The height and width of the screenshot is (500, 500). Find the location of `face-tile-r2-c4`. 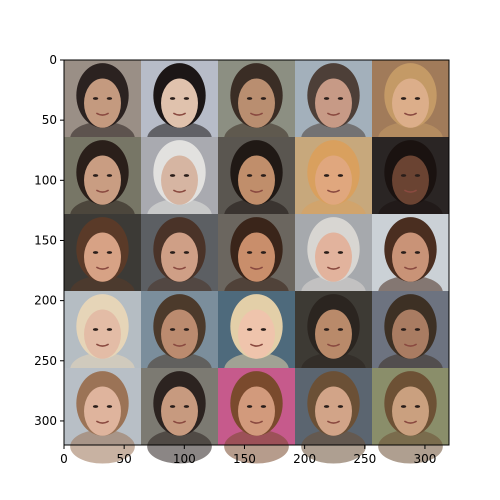

face-tile-r2-c4 is located at coordinates (411, 262).